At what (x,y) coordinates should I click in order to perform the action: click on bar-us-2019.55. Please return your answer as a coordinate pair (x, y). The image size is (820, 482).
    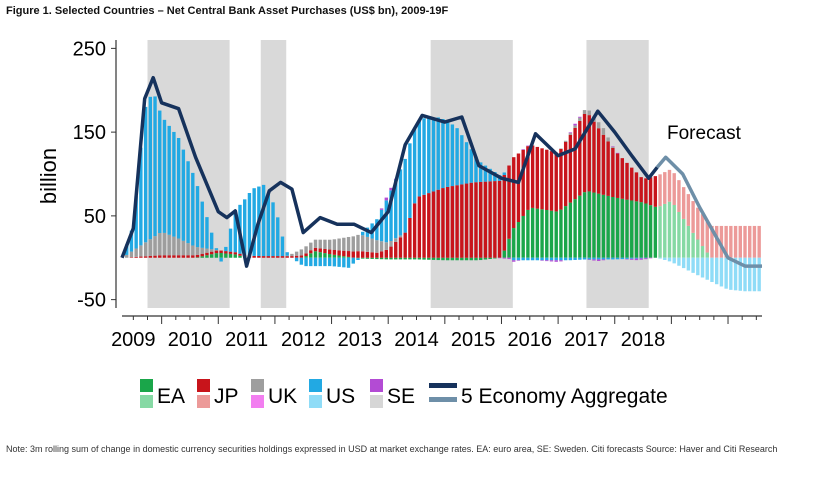
    Looking at the image, I should click on (759, 274).